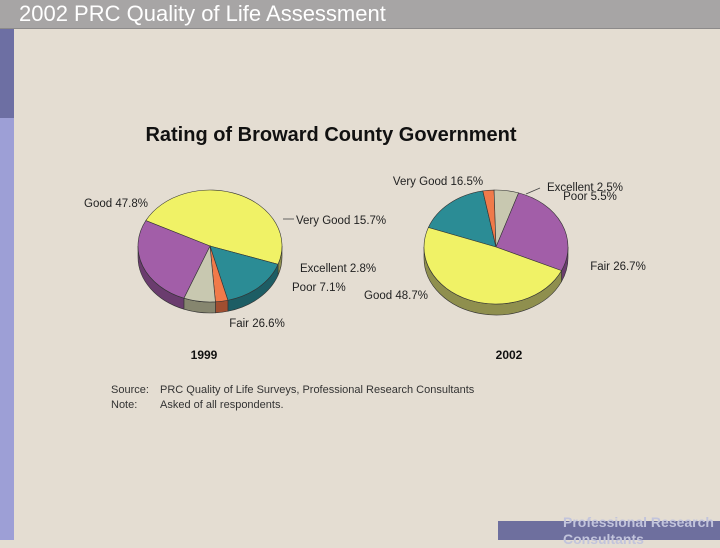 The width and height of the screenshot is (720, 548). I want to click on left-accent-bar-dark, so click(7, 59).